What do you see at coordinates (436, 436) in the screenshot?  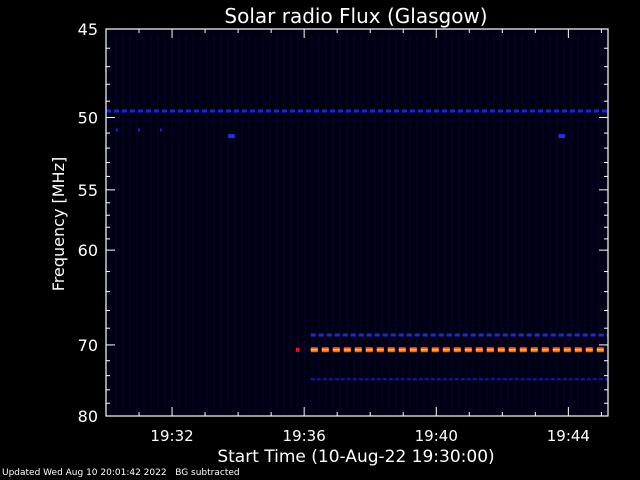 I see `x-tick-label: 19:40` at bounding box center [436, 436].